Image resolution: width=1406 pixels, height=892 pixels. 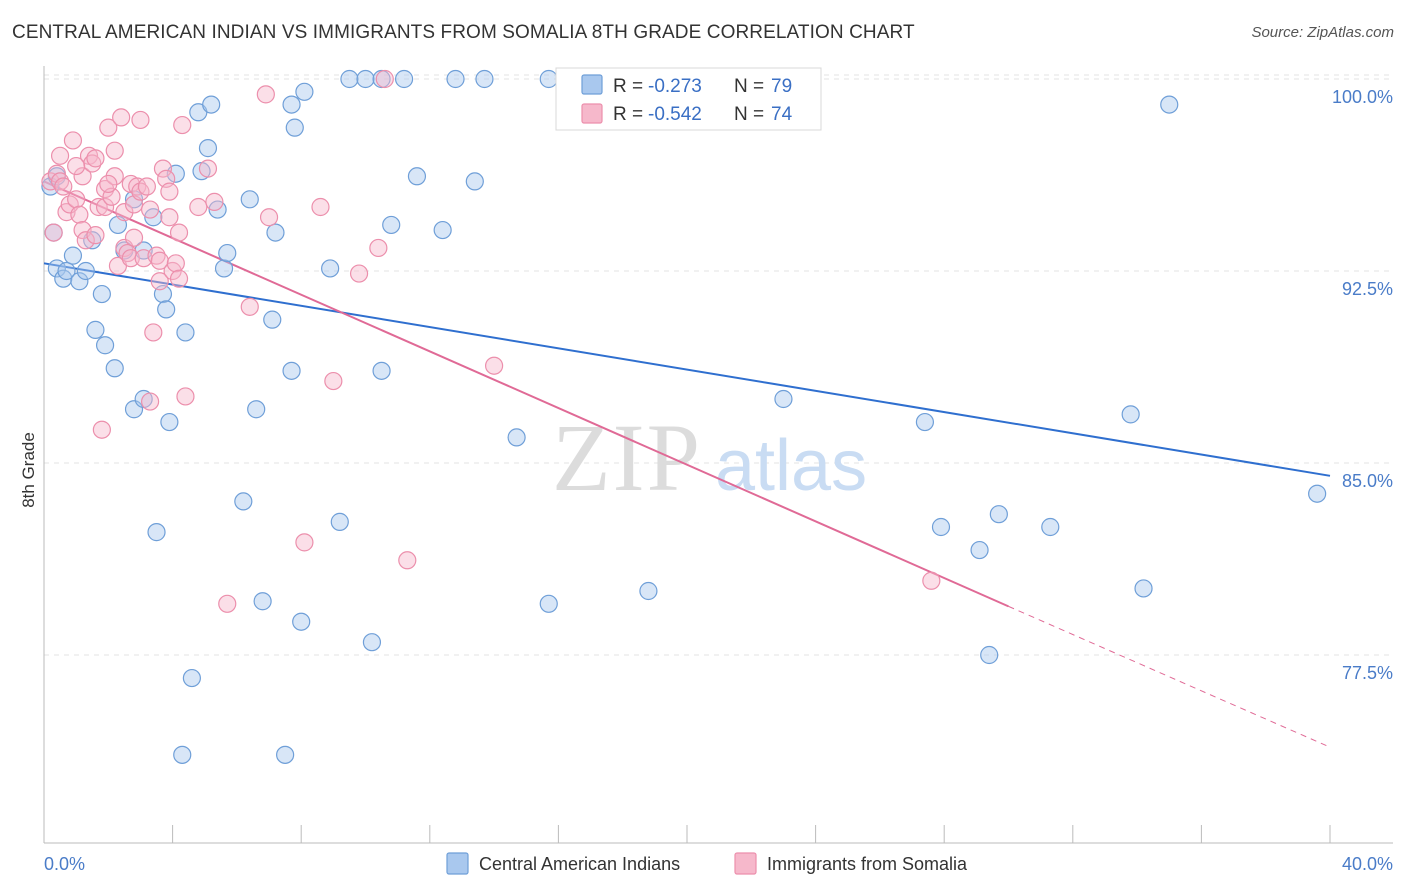 What do you see at coordinates (791, 466) in the screenshot?
I see `watermark-atlas: atlas` at bounding box center [791, 466].